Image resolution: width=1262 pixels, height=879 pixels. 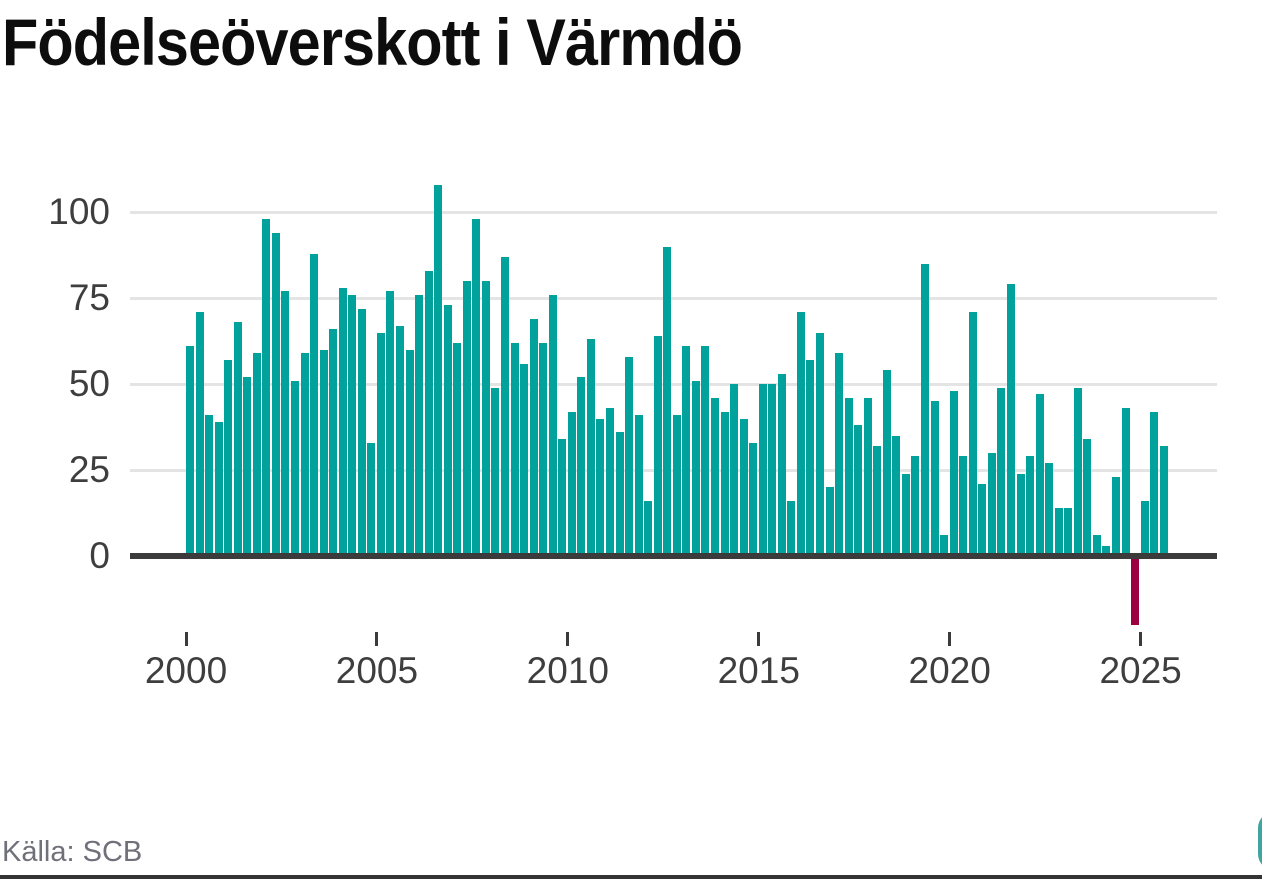 I want to click on bar-2016Q1, so click(x=800, y=433).